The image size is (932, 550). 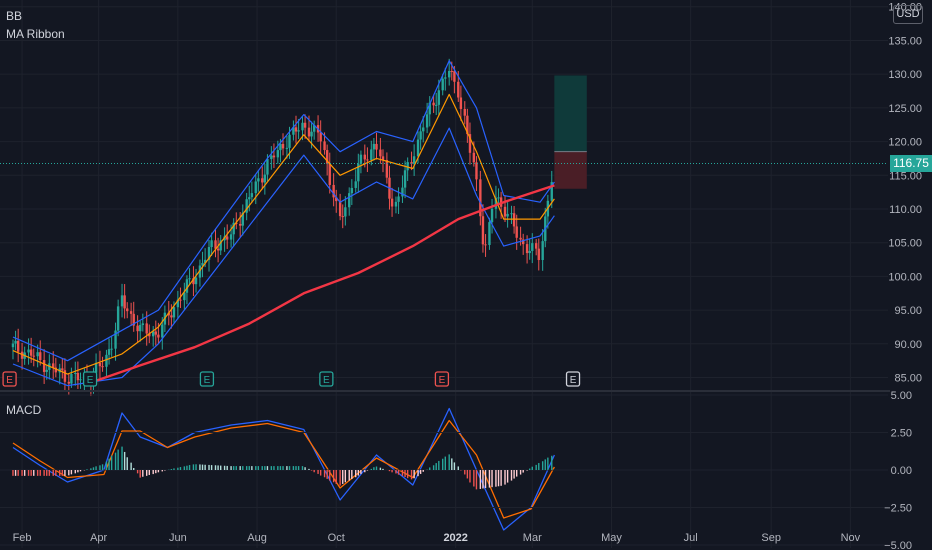 I want to click on time-tick-label: Jul, so click(x=691, y=538).